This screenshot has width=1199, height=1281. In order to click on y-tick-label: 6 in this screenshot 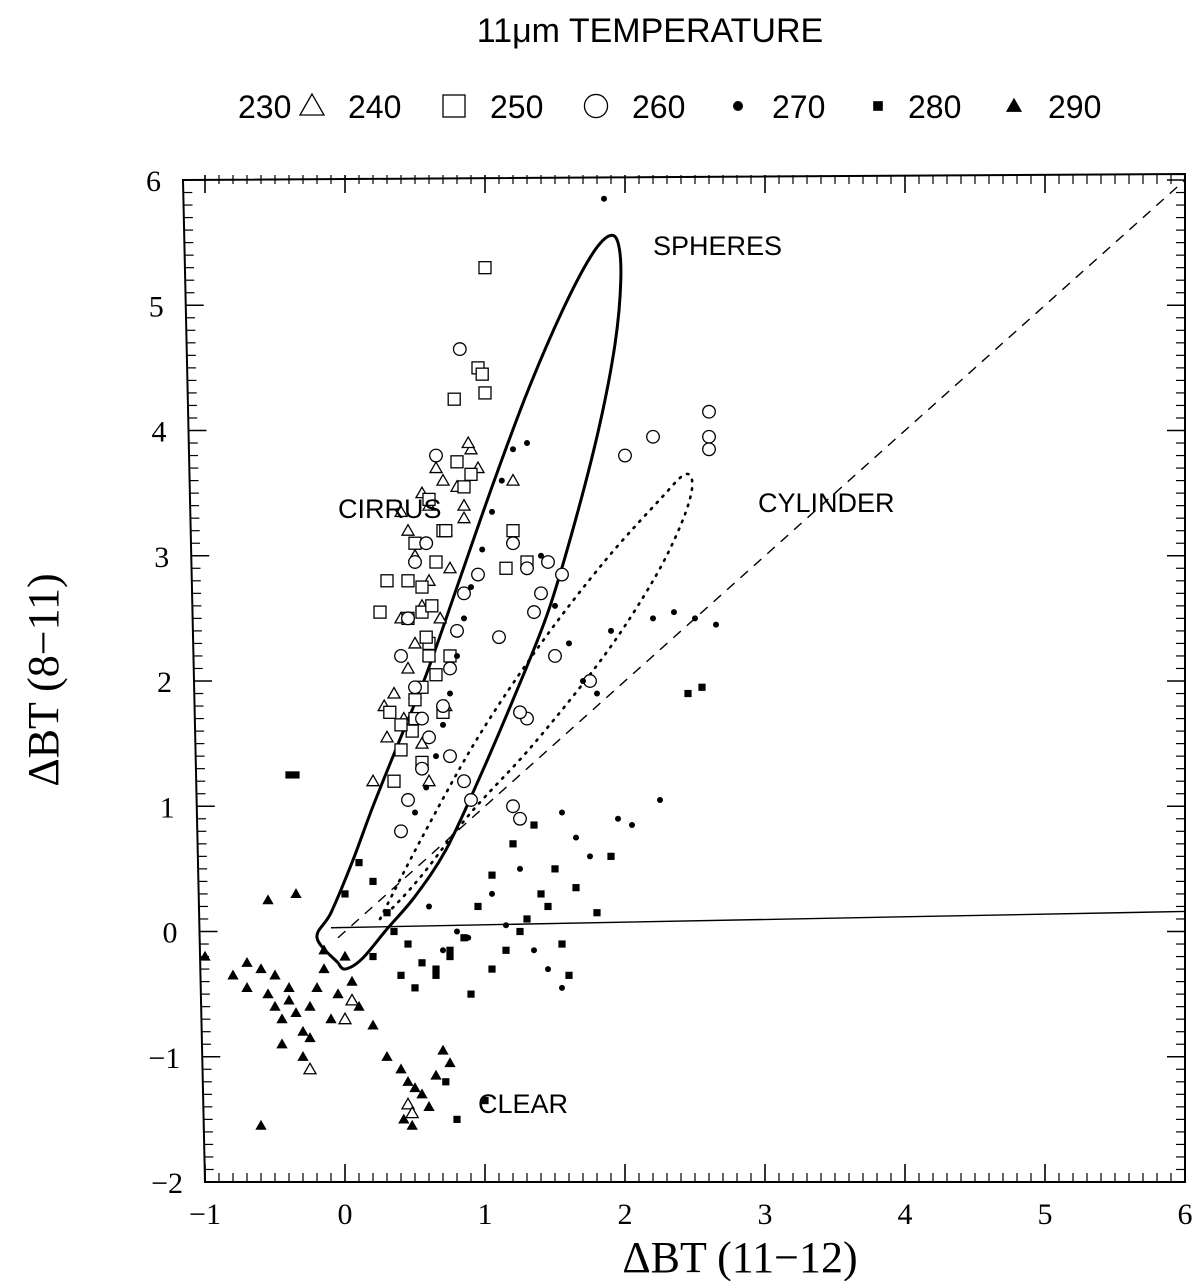, I will do `click(153, 181)`.